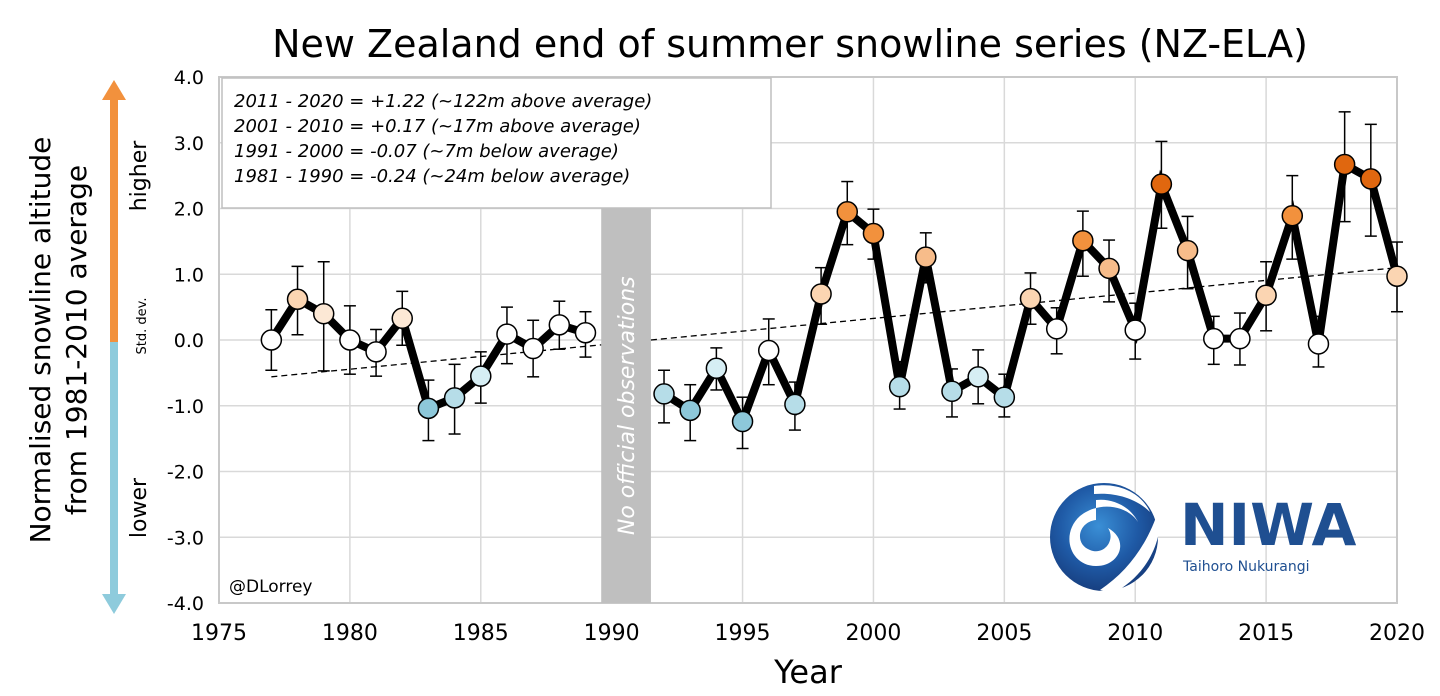  I want to click on y-axis-ticks: 4.0 3.0 2.0 1.0 0.0 -1.0 -2.0 -3.0 -4.0, so click(185, 341).